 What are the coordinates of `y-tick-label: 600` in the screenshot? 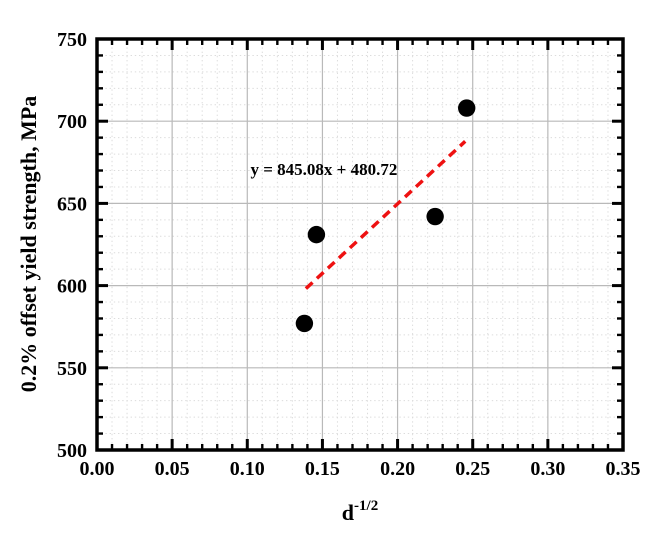 It's located at (72, 287).